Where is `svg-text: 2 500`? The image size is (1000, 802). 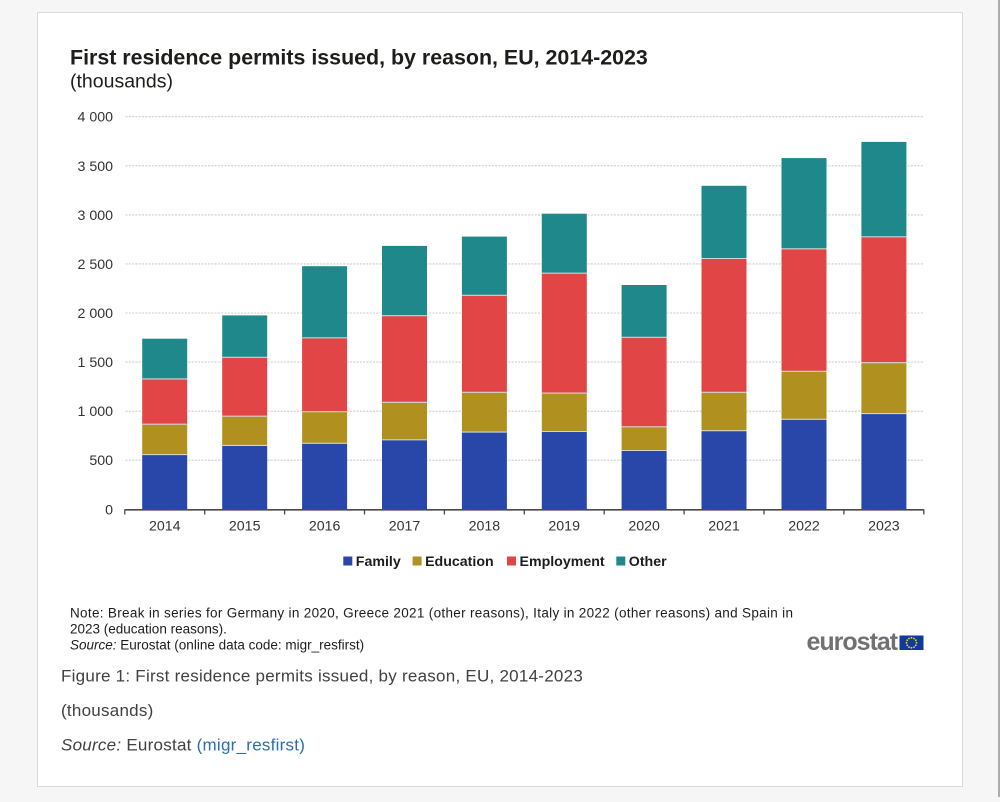 svg-text: 2 500 is located at coordinates (95, 265).